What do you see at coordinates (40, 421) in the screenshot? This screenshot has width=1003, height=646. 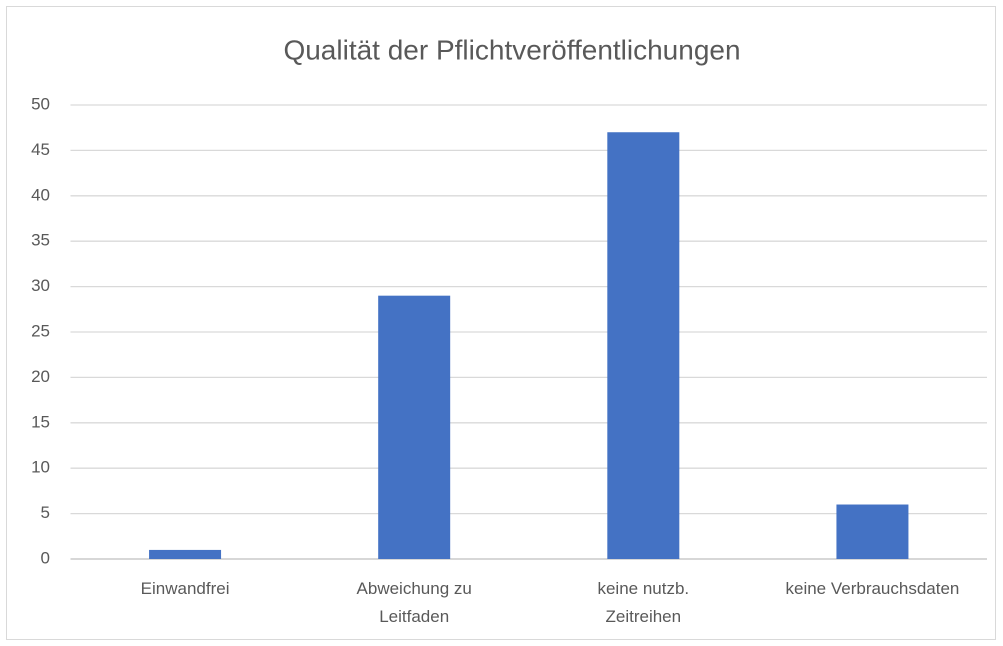 I see `y-tick-label: 15` at bounding box center [40, 421].